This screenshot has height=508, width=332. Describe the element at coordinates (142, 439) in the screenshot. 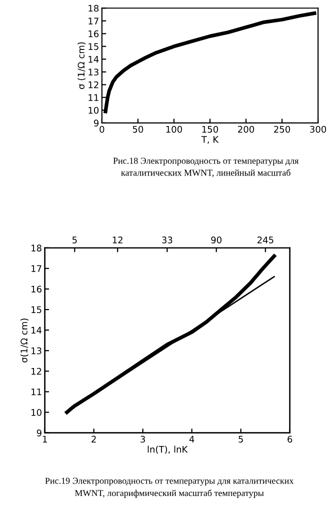

I see `x-tick-label: 3` at that location.